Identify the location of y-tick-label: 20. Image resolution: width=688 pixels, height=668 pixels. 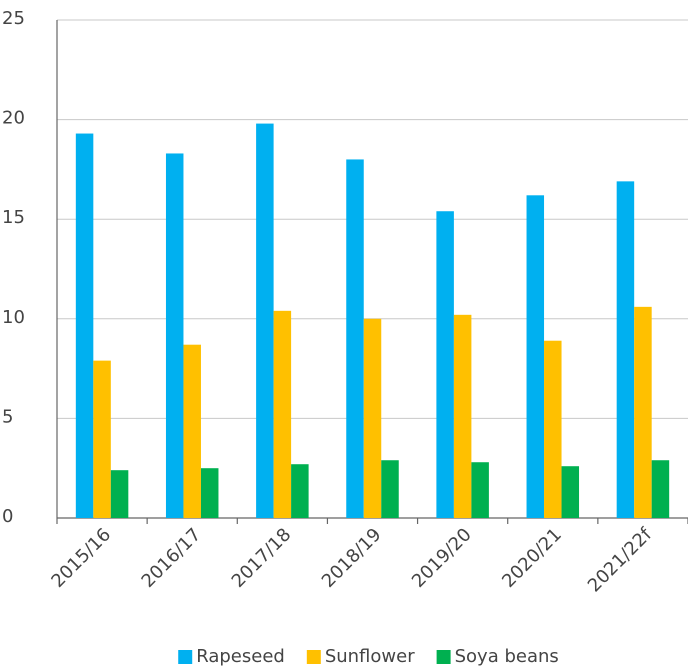
(13, 118).